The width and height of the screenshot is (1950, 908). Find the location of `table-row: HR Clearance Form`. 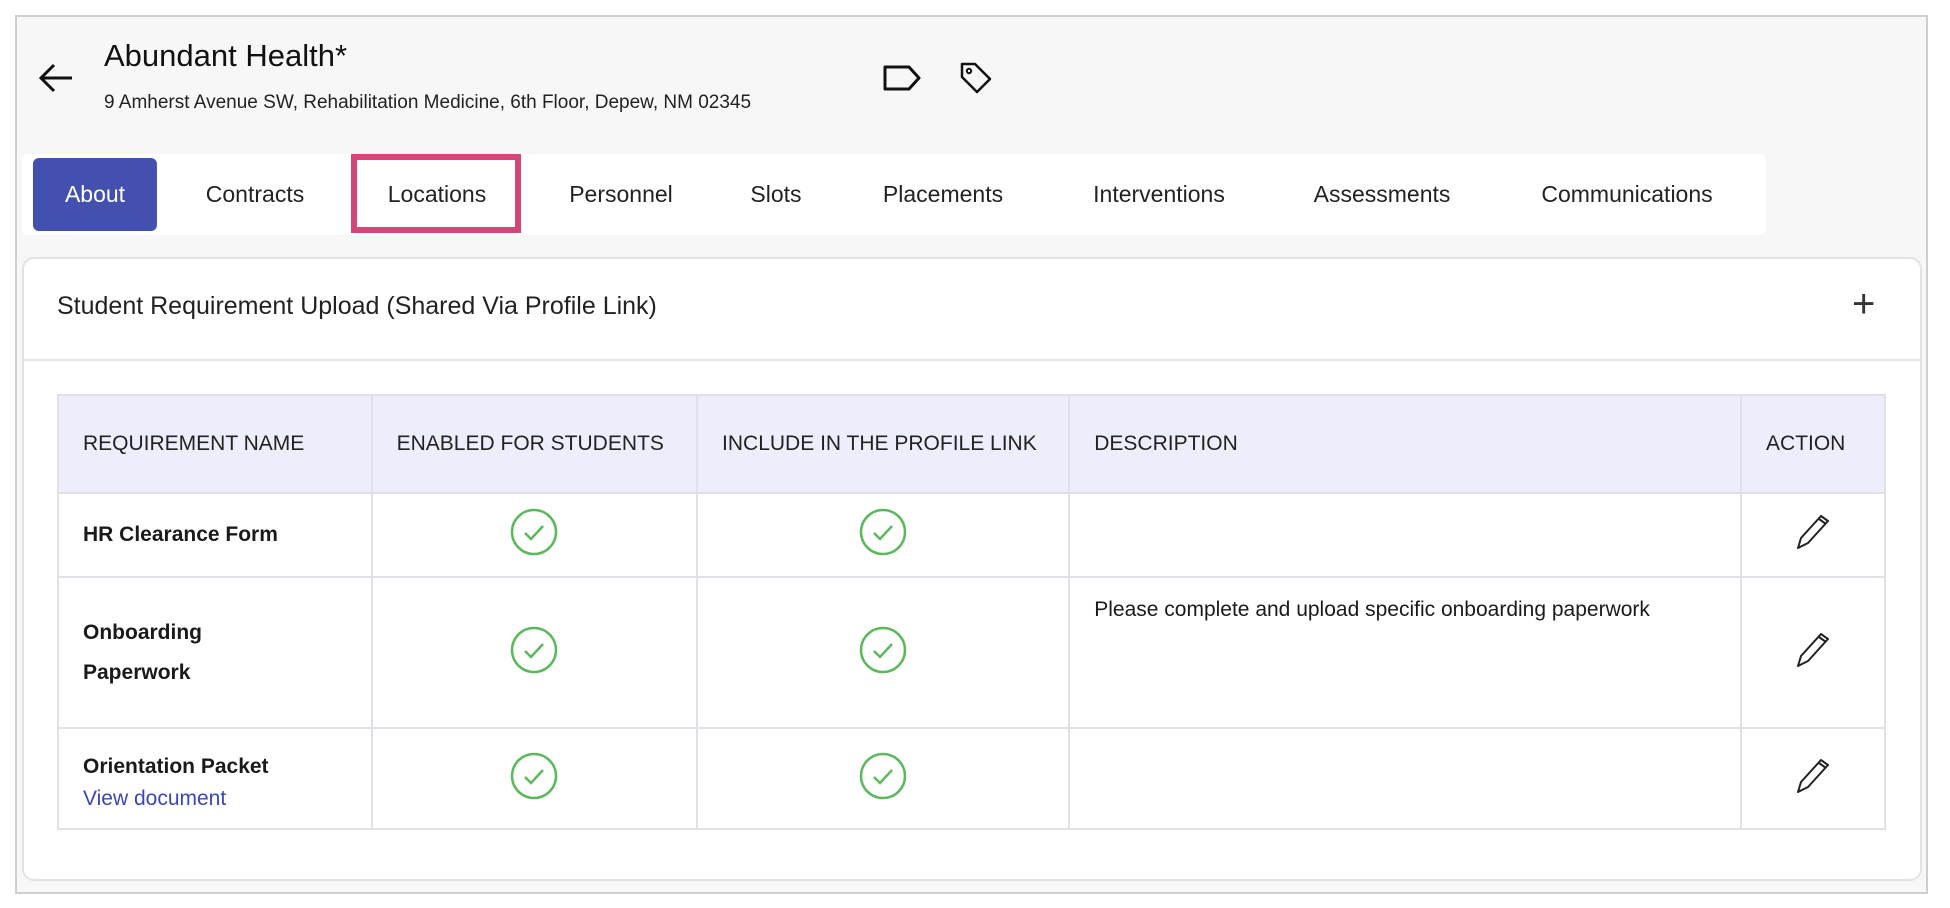

table-row: HR Clearance Form is located at coordinates (971, 535).